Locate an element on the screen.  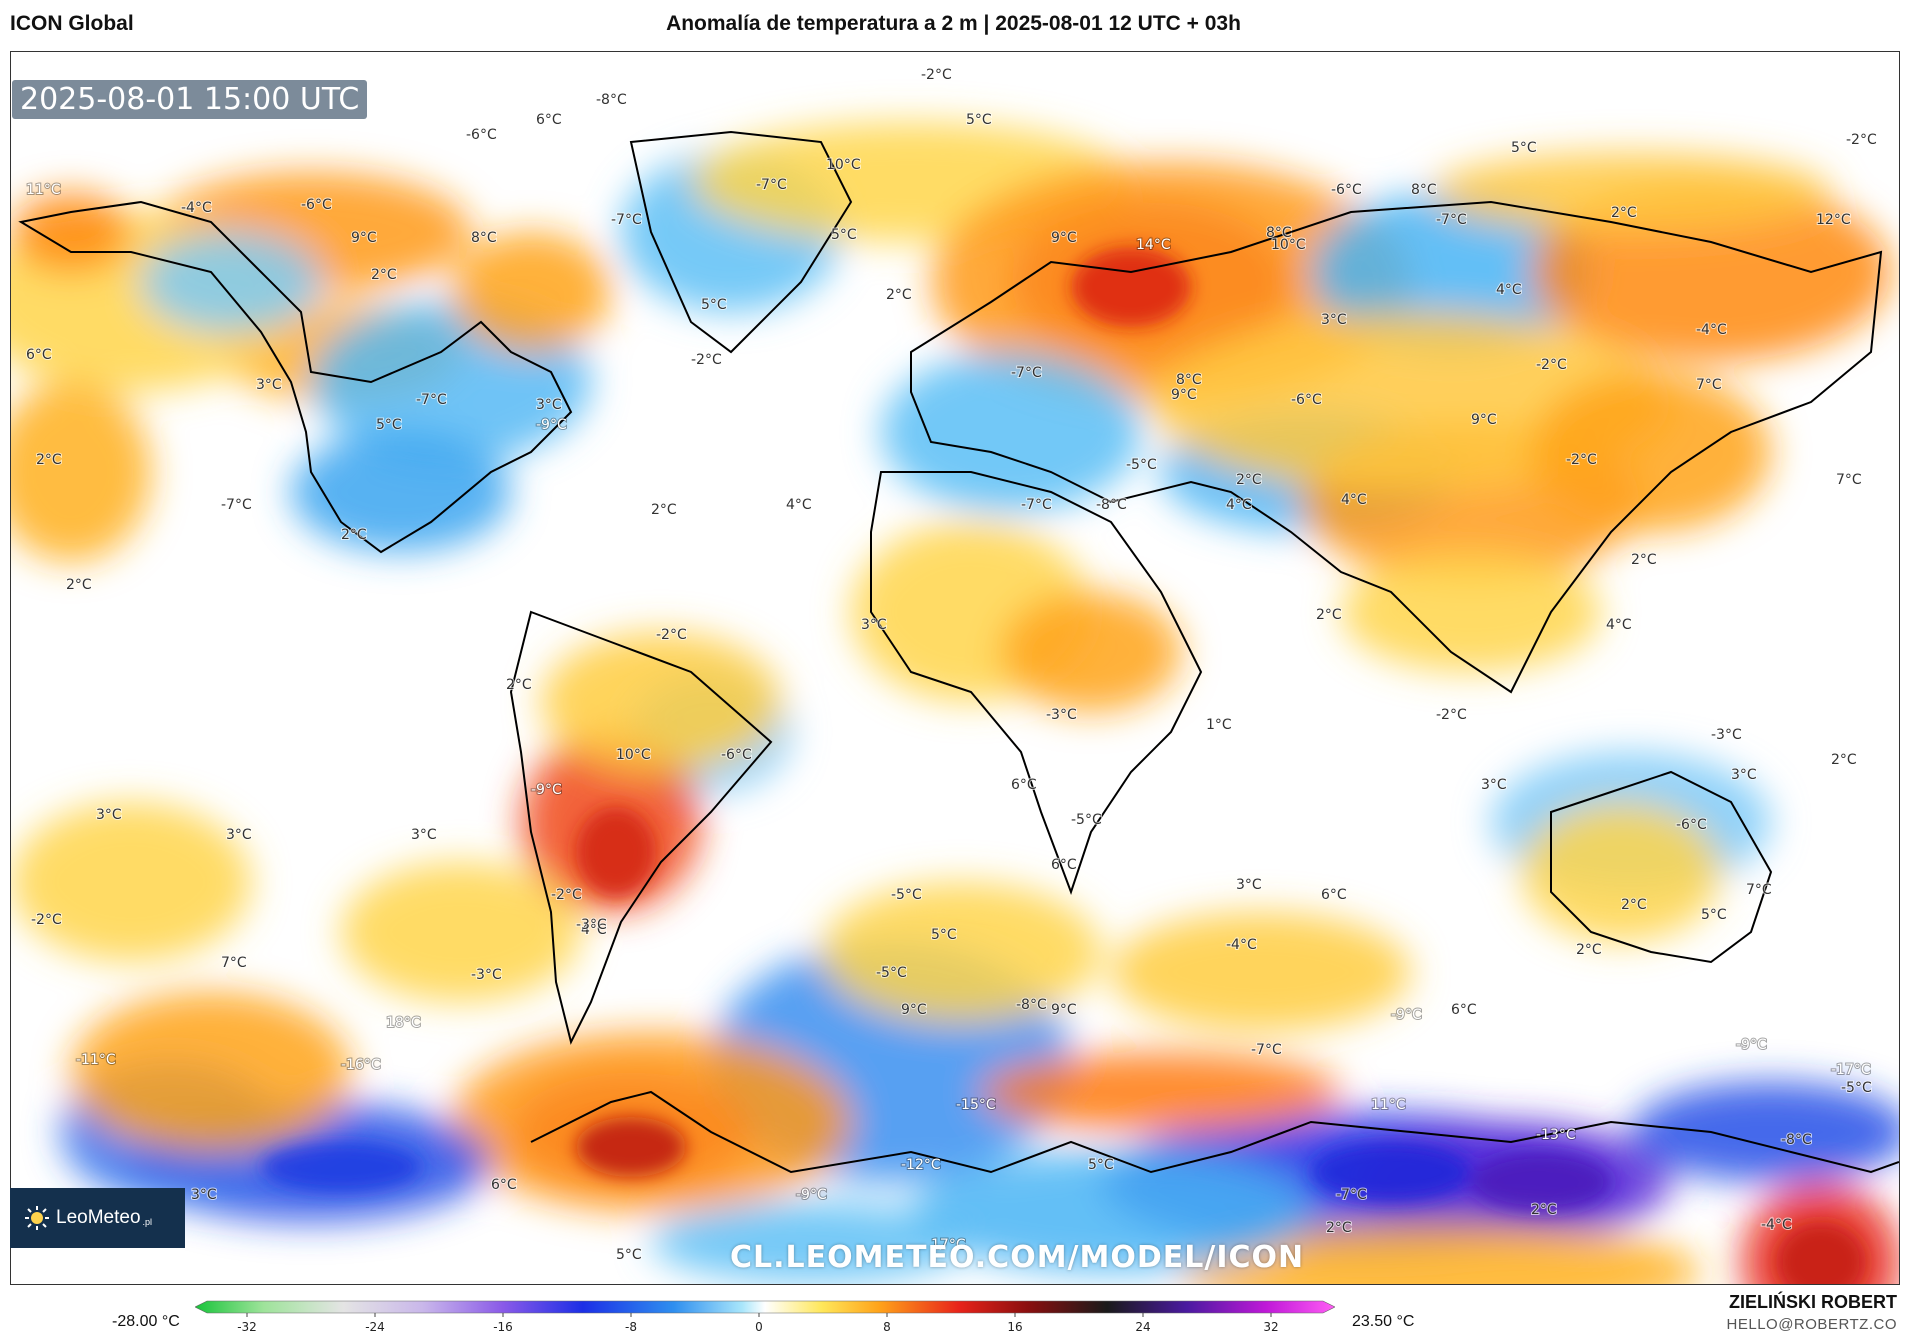
anomaly-label: -15°C is located at coordinates (976, 1105).